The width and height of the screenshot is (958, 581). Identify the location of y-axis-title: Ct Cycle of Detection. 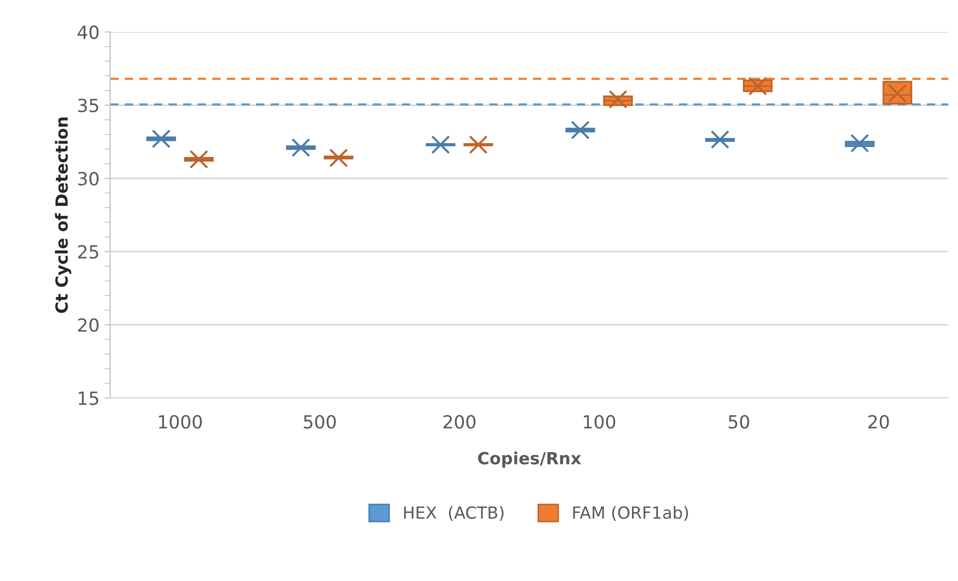
(63, 215).